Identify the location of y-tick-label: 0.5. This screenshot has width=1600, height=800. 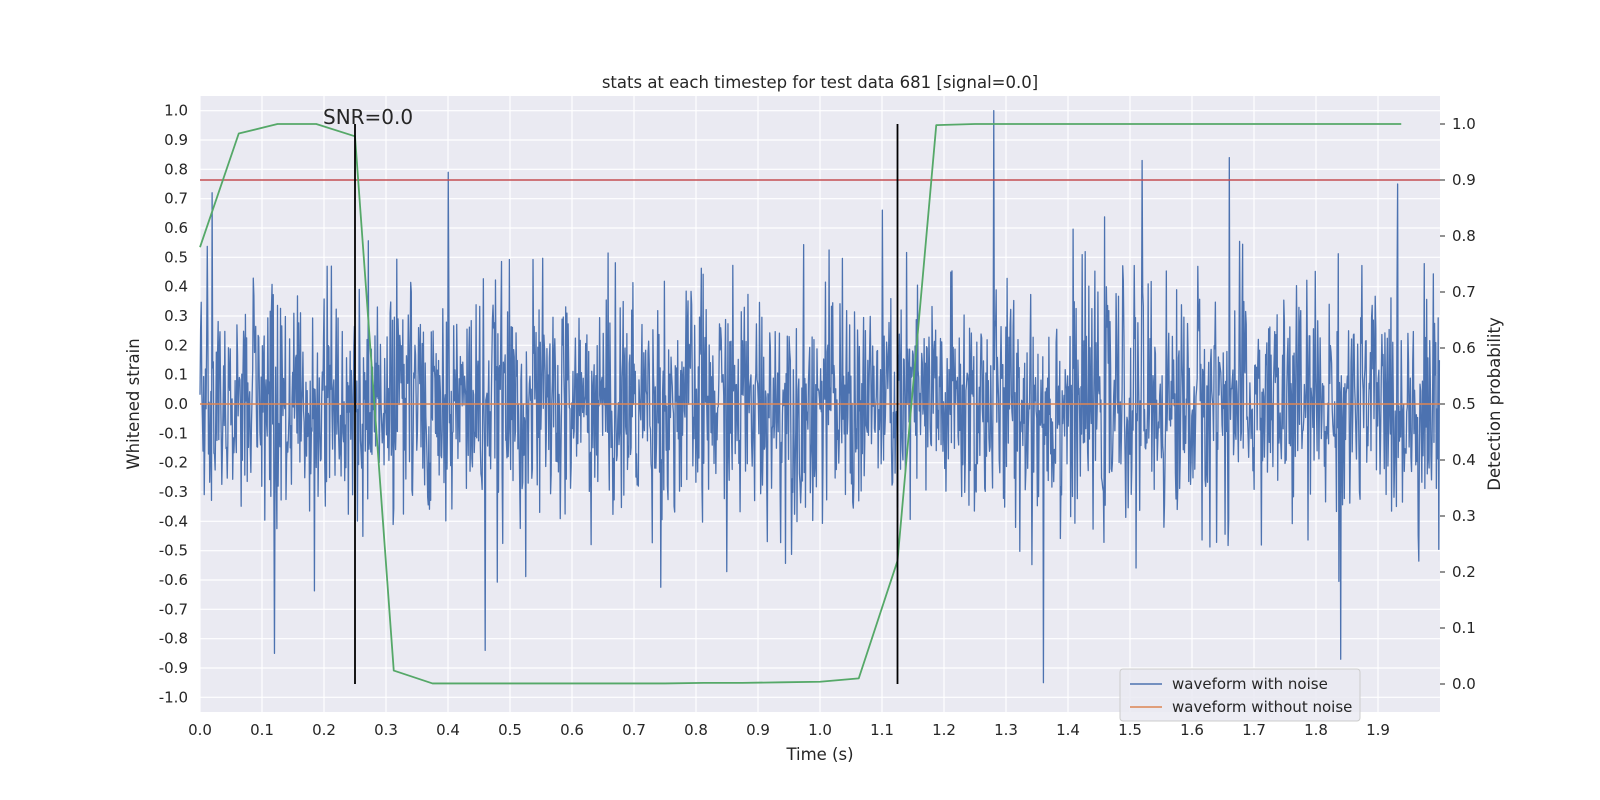
(176, 257).